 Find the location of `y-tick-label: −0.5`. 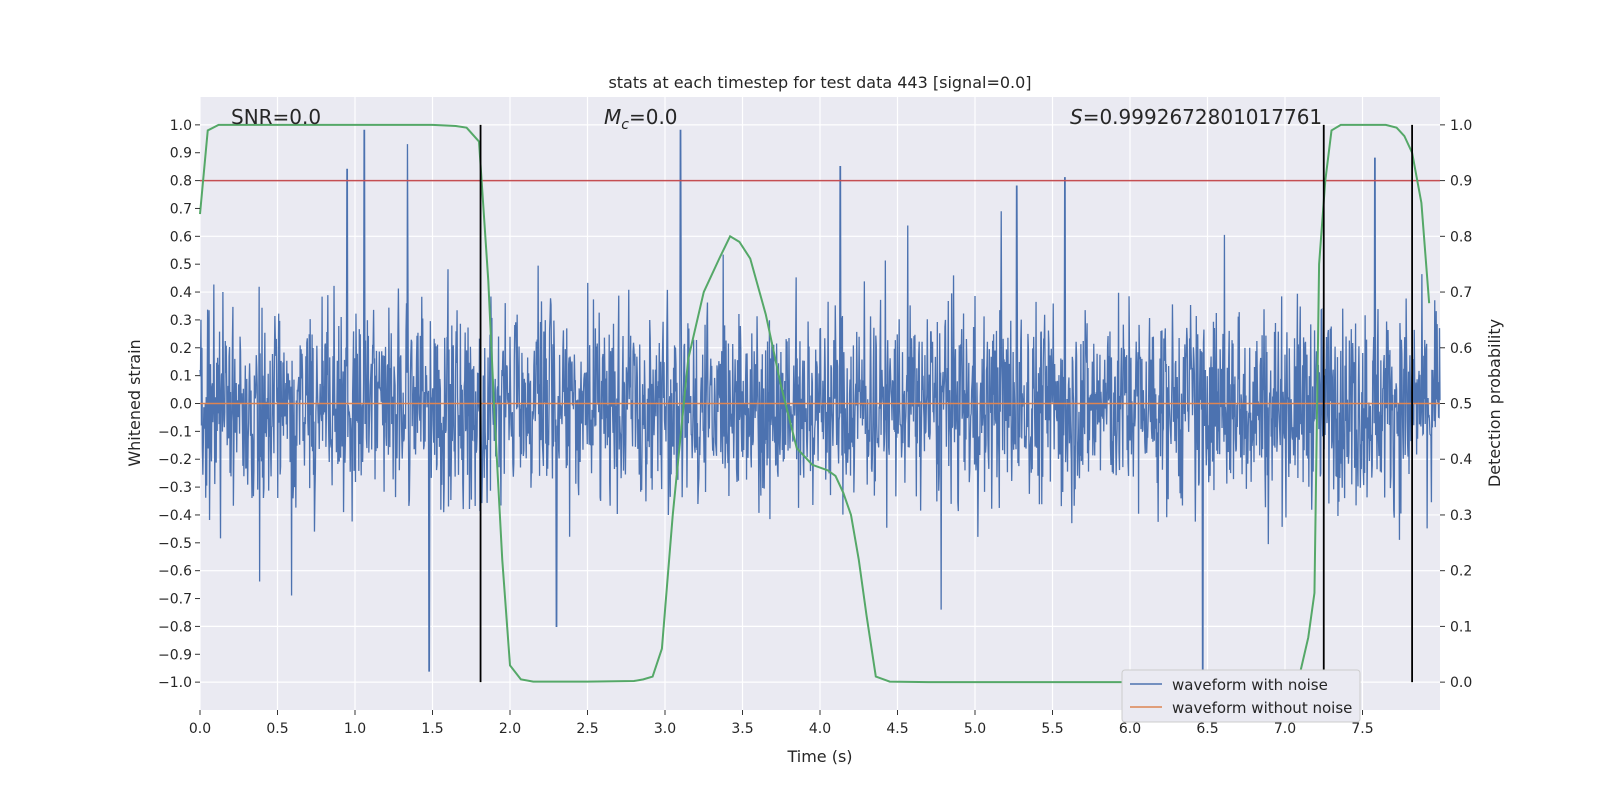

y-tick-label: −0.5 is located at coordinates (175, 544).